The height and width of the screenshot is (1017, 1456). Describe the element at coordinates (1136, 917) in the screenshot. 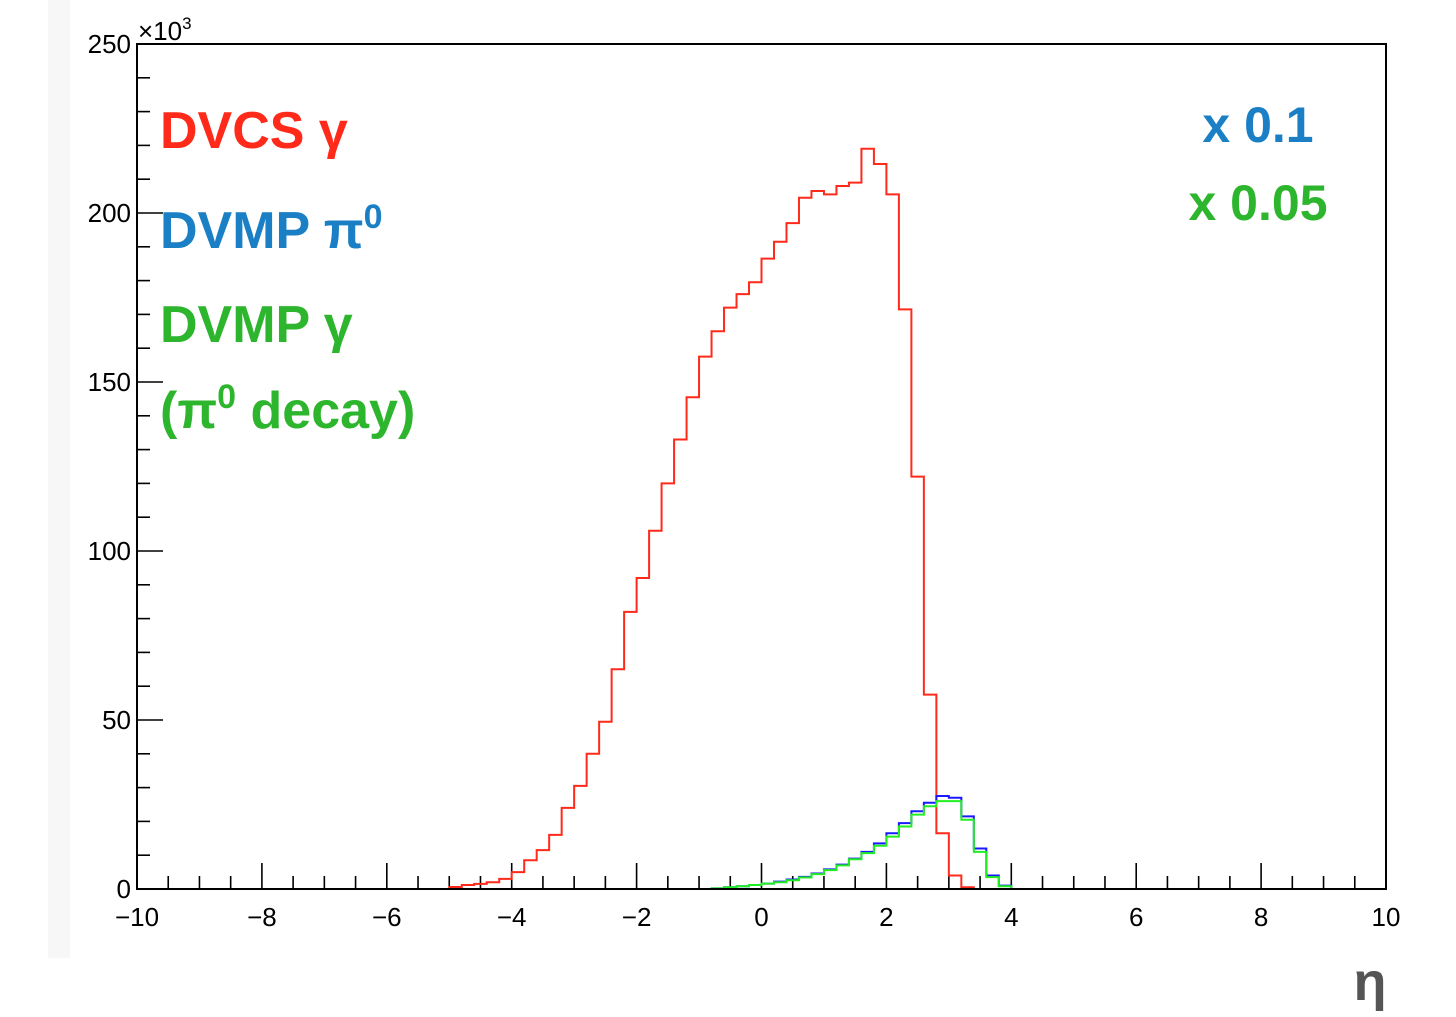

I see `x-tick-label: 6` at that location.